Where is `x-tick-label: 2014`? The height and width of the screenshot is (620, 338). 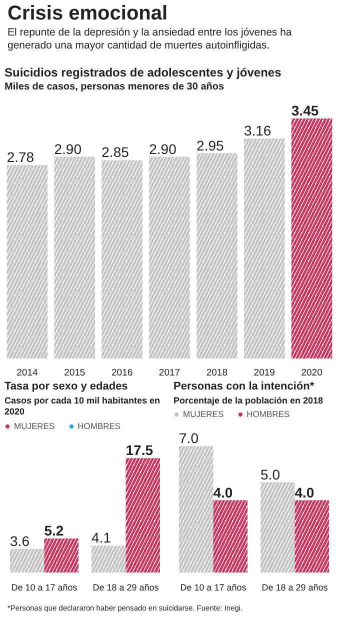 x-tick-label: 2014 is located at coordinates (27, 373).